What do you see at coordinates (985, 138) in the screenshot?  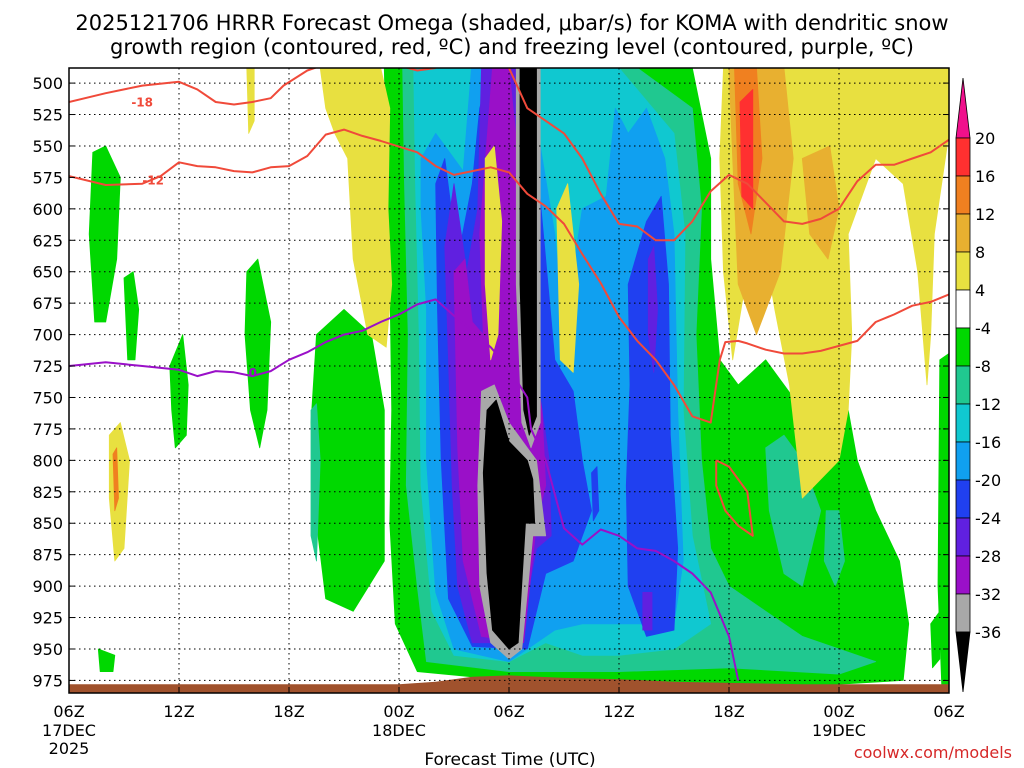 I see `colorbar-label-0: 20` at bounding box center [985, 138].